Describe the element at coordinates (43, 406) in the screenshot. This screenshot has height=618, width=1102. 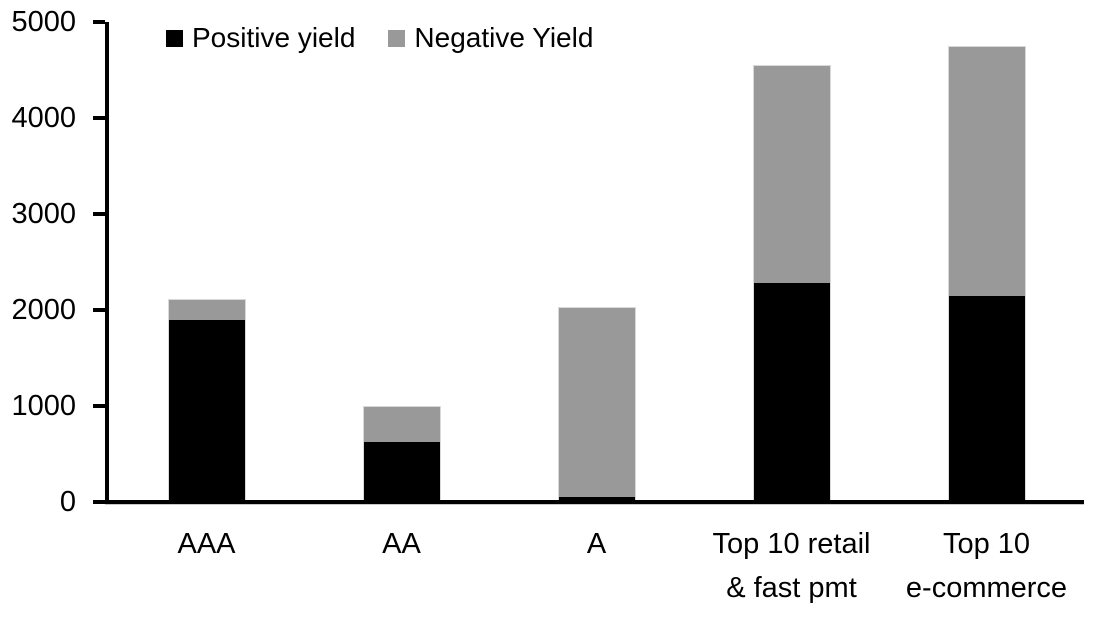
I see `y-tick-label: 1000` at that location.